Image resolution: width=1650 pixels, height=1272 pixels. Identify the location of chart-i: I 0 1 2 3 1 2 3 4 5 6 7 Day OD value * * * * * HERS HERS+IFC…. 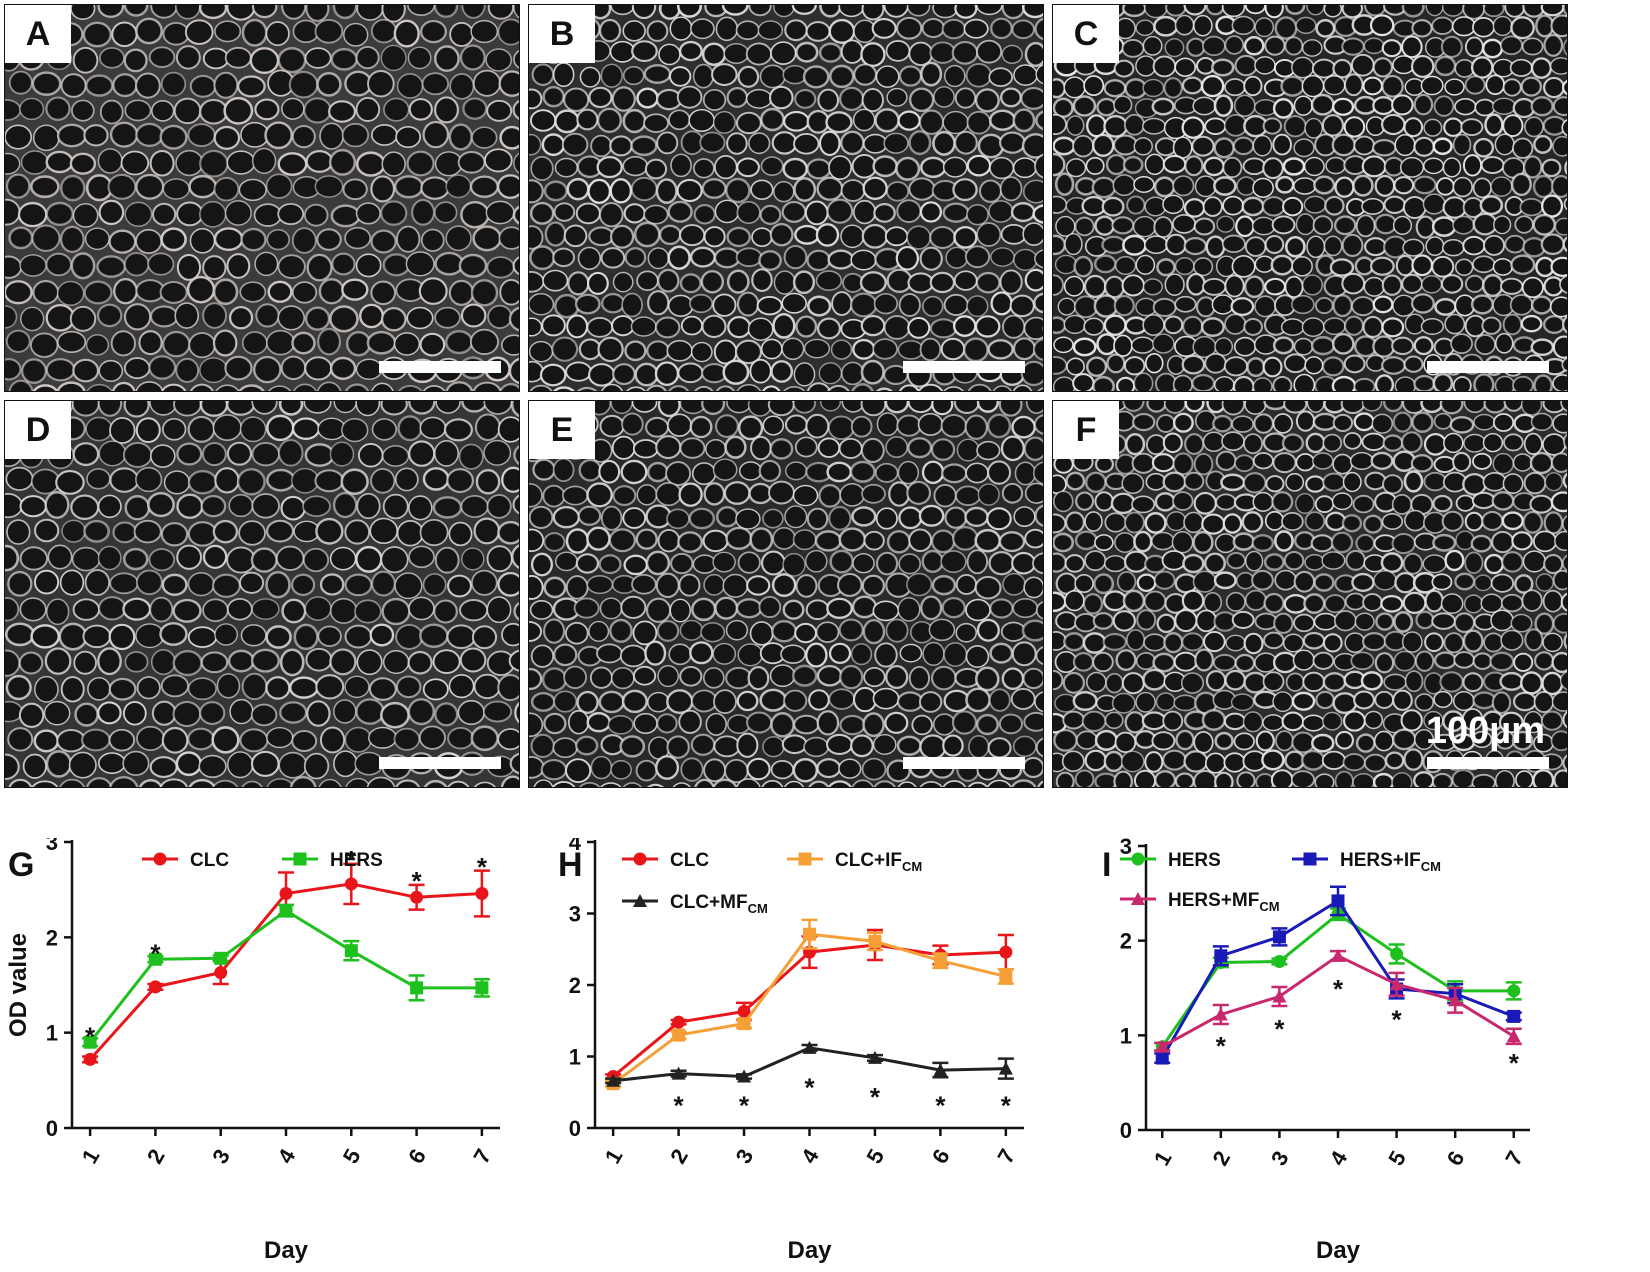
(1364, 1050).